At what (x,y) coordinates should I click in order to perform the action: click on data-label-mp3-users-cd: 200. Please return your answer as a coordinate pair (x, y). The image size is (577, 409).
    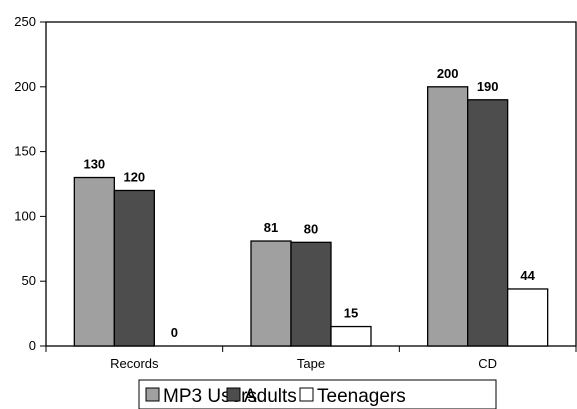
    Looking at the image, I should click on (448, 73).